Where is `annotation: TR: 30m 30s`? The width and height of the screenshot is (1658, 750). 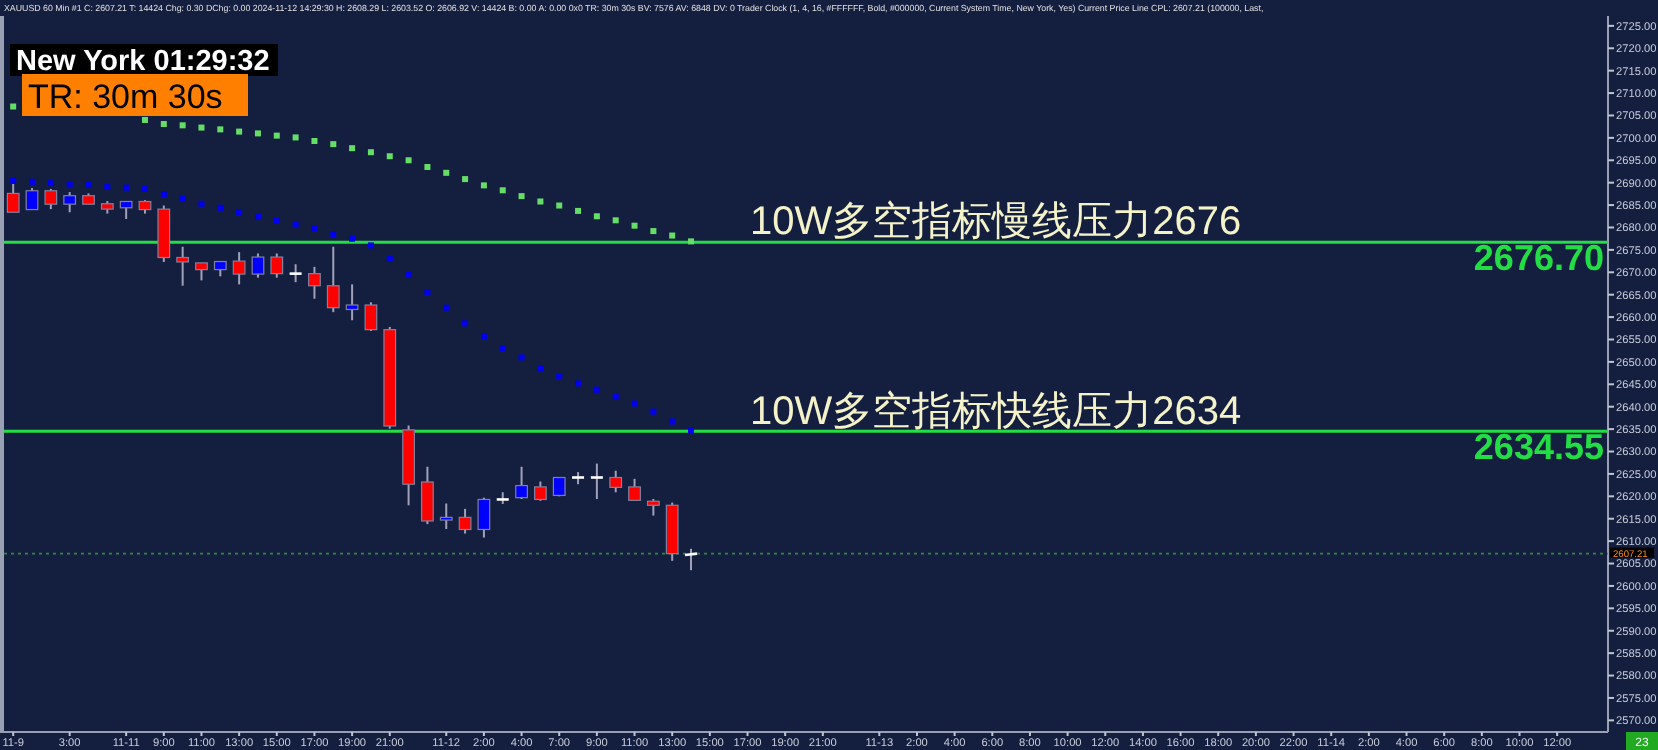
annotation: TR: 30m 30s is located at coordinates (125, 97).